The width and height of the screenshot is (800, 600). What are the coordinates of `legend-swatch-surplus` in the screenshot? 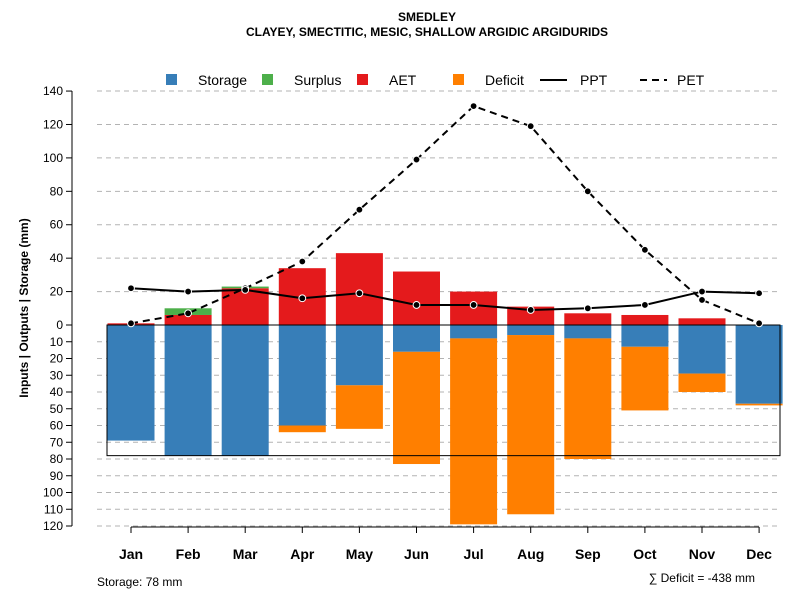 It's located at (267, 79).